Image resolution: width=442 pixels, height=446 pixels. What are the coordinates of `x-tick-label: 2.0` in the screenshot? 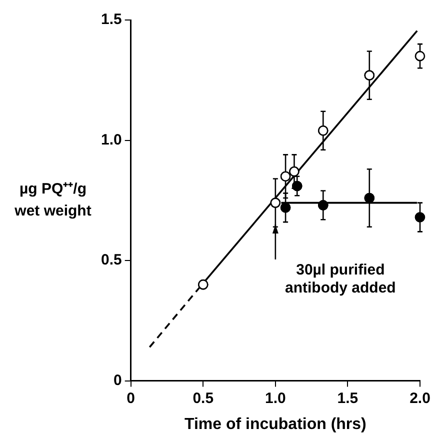 It's located at (420, 398).